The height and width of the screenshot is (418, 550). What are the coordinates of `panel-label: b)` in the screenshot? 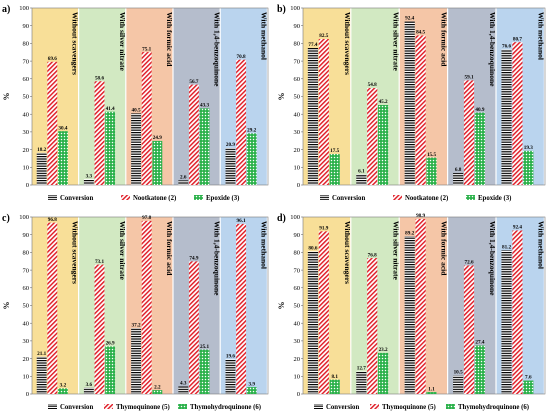 It's located at (281, 9).